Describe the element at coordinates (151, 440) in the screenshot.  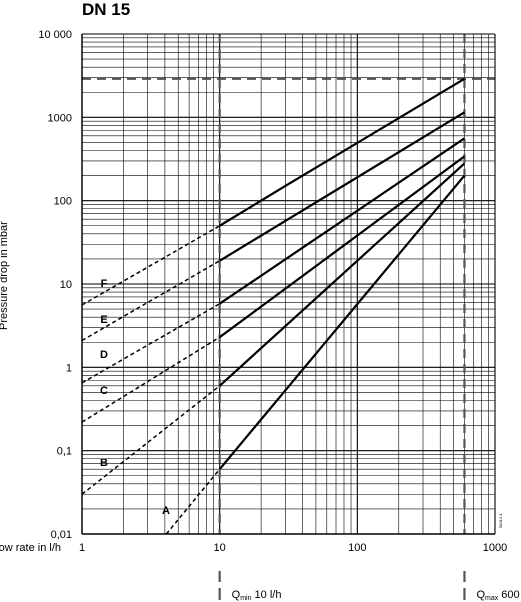
I see `series-b-dashed` at that location.